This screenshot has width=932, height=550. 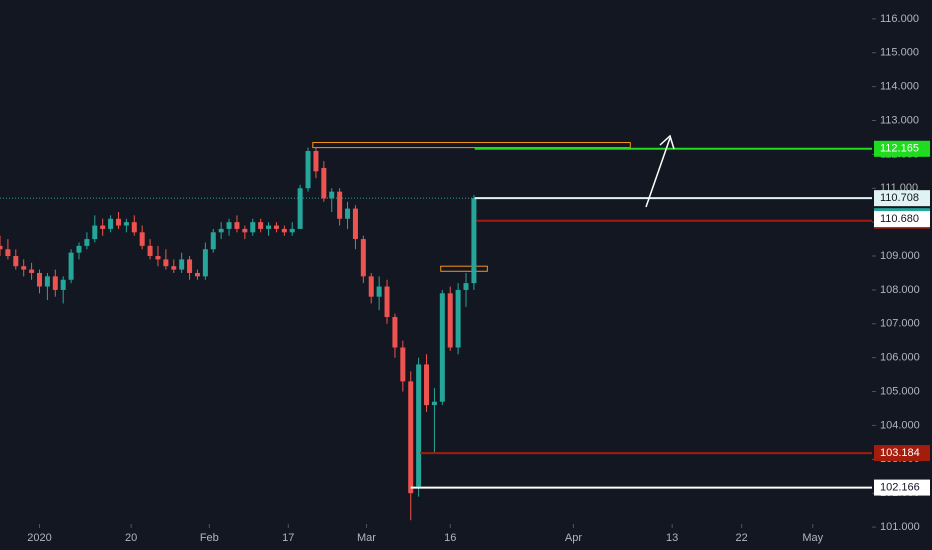 What do you see at coordinates (667, 142) in the screenshot?
I see `arrow-head` at bounding box center [667, 142].